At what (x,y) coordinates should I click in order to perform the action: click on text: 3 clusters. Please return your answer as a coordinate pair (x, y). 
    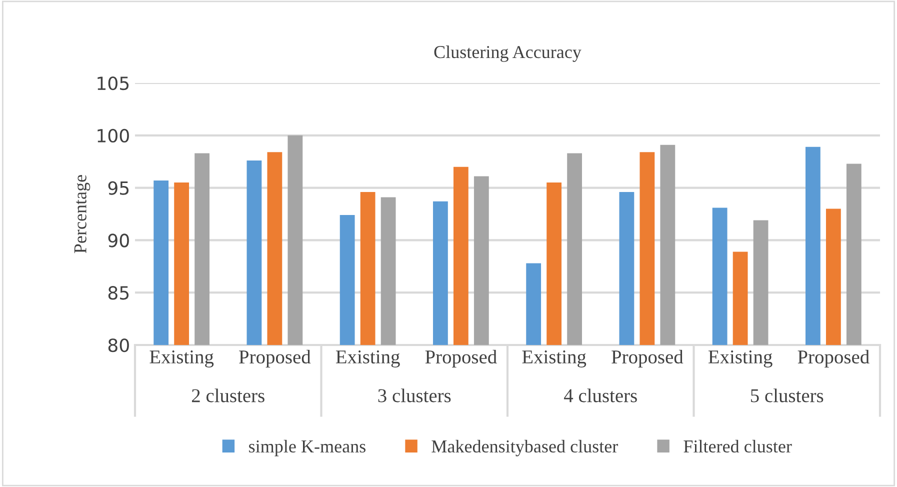
    Looking at the image, I should click on (414, 395).